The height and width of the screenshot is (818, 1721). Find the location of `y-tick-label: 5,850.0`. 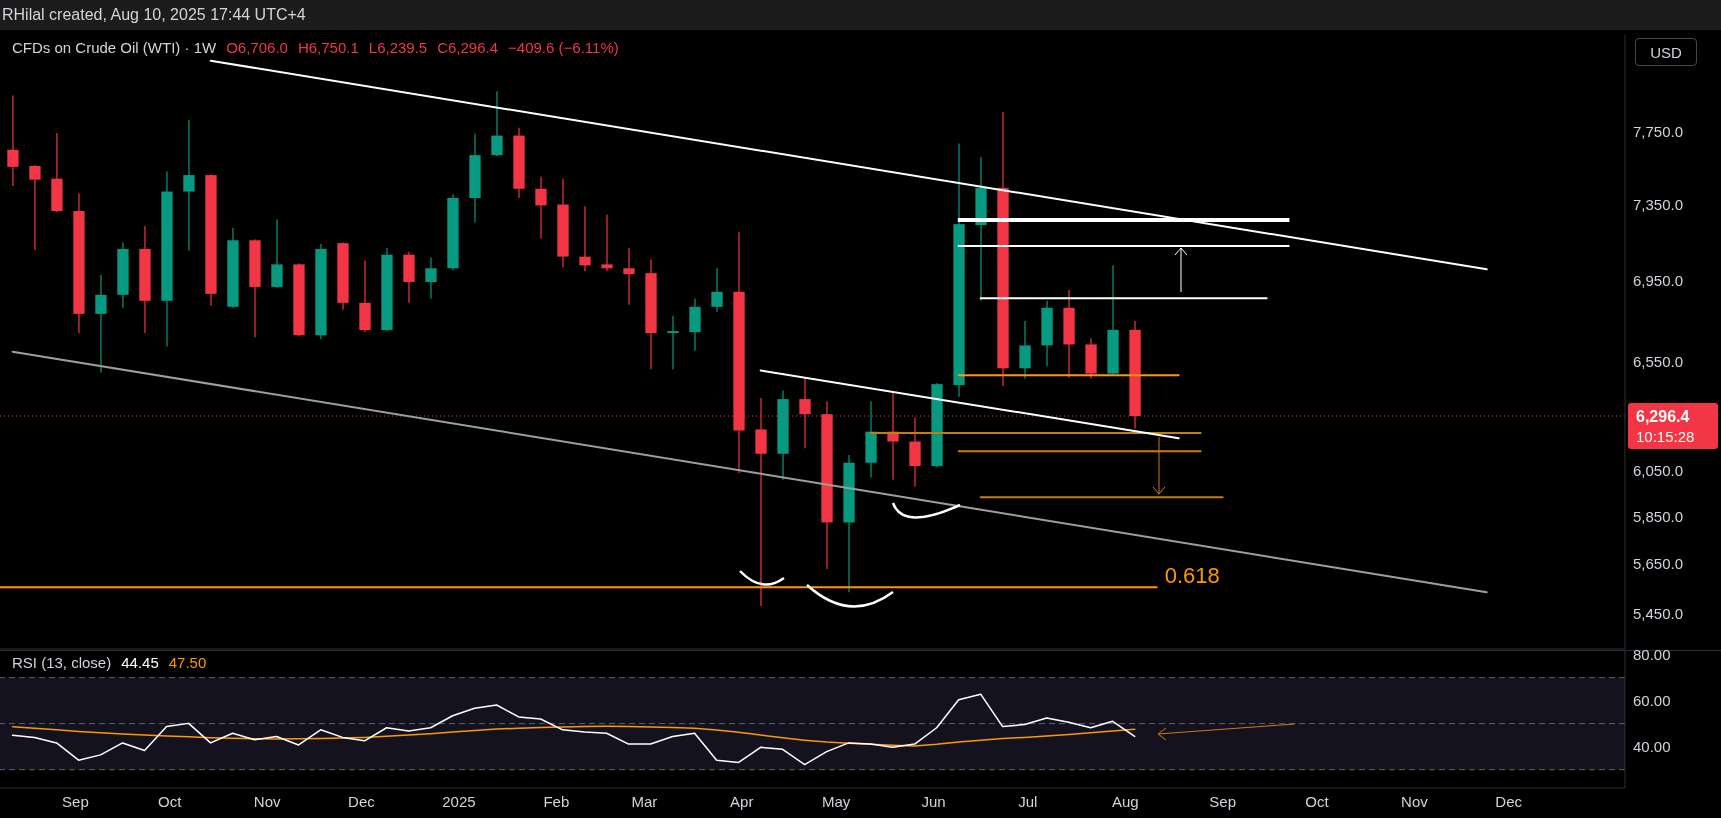

y-tick-label: 5,850.0 is located at coordinates (1658, 516).